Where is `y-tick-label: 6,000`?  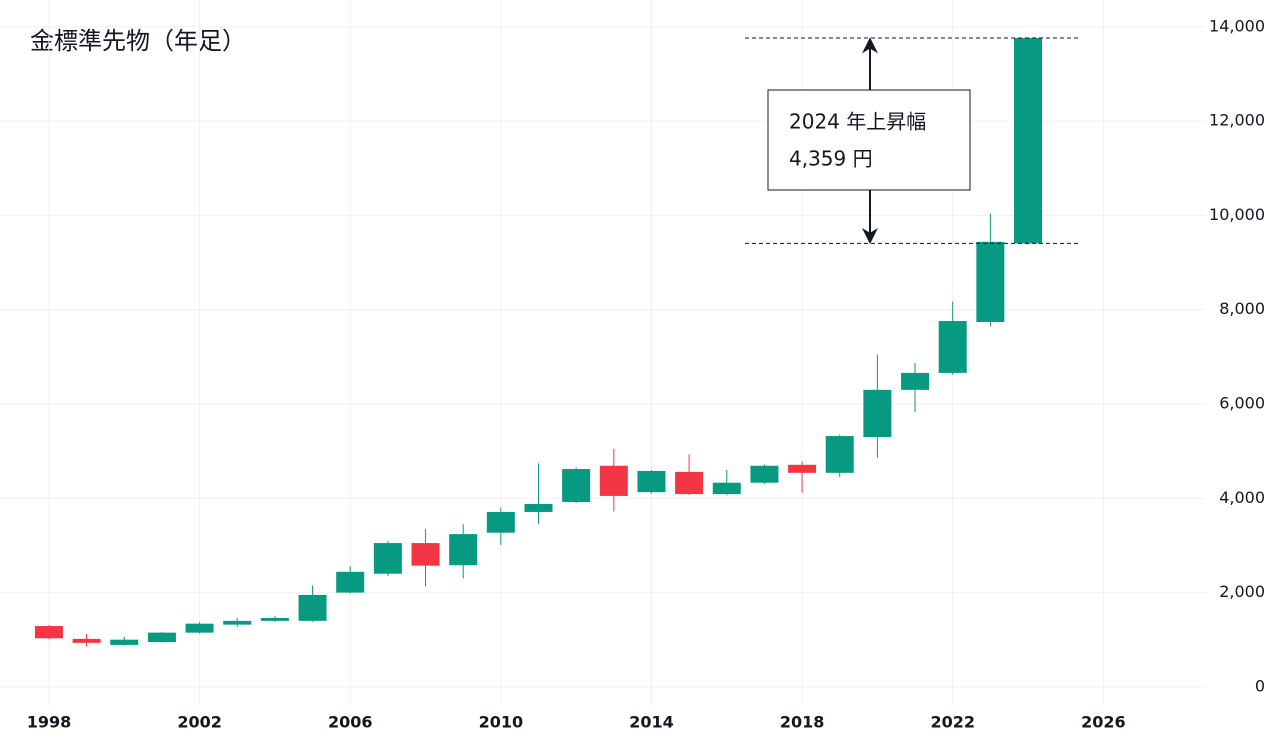
y-tick-label: 6,000 is located at coordinates (1242, 402).